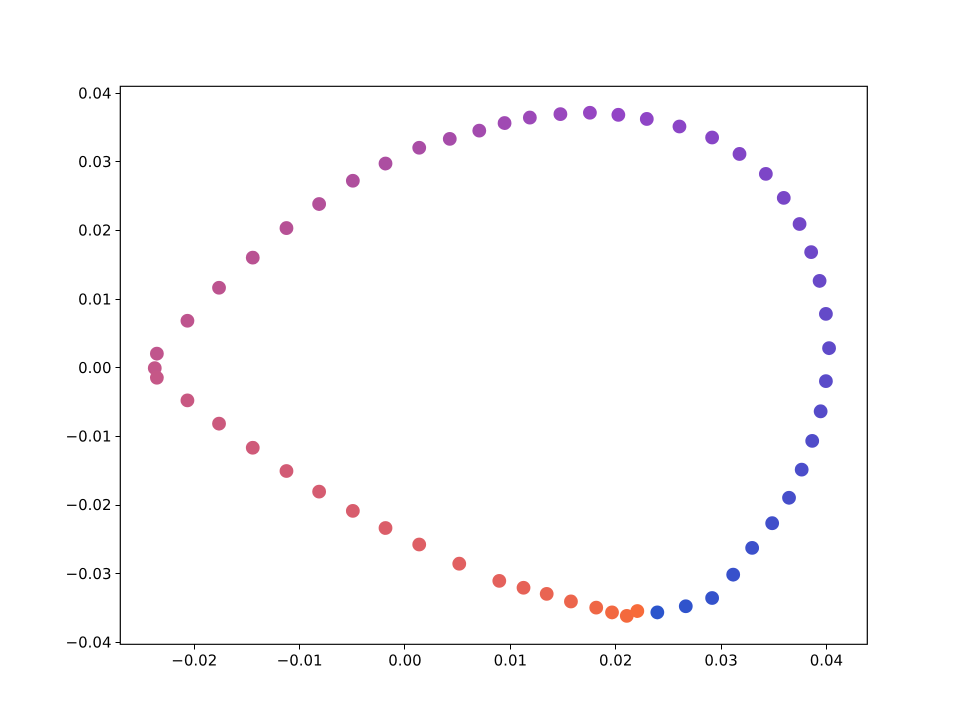 Image resolution: width=960 pixels, height=720 pixels. I want to click on y-tick-label: −0.02, so click(89, 505).